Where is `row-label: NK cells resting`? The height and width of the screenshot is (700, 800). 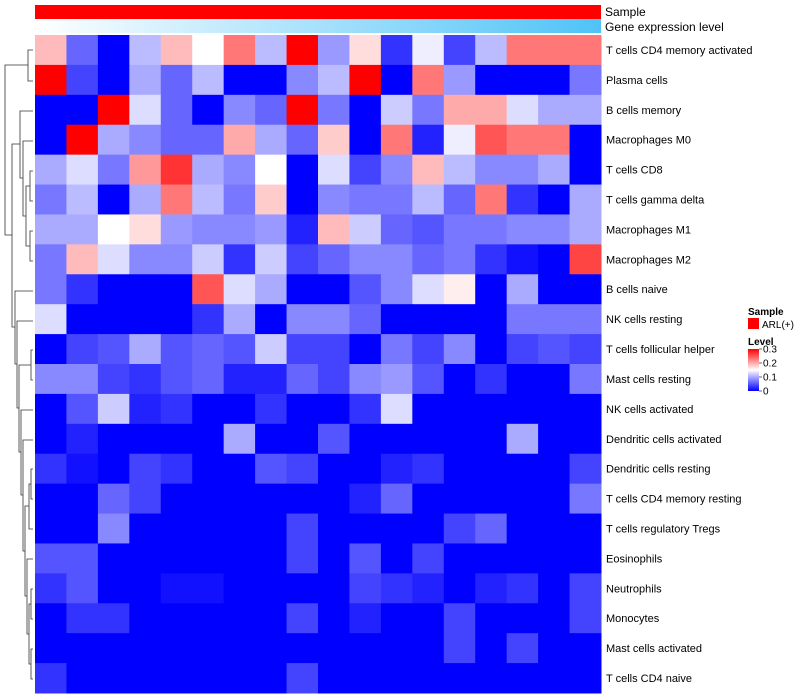
row-label: NK cells resting is located at coordinates (644, 320).